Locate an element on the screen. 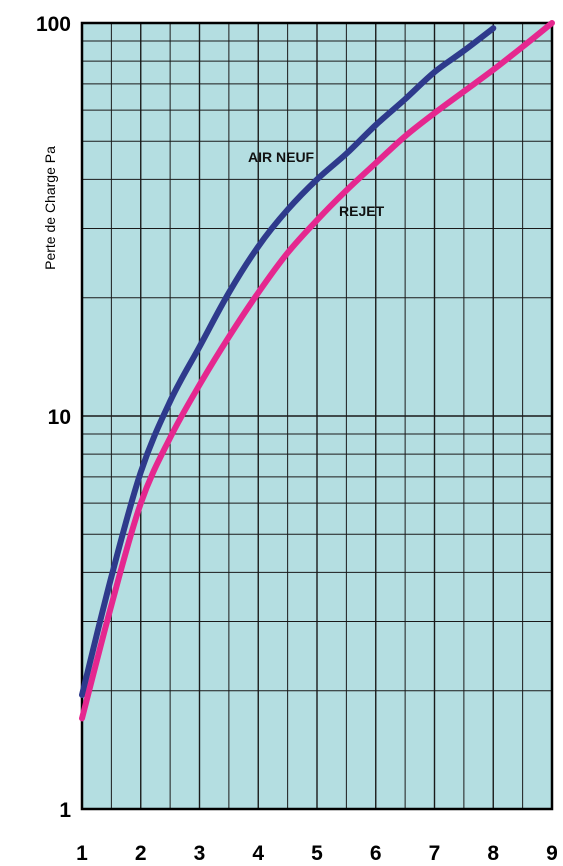 This screenshot has width=563, height=866. x-tick-label: 7 is located at coordinates (435, 853).